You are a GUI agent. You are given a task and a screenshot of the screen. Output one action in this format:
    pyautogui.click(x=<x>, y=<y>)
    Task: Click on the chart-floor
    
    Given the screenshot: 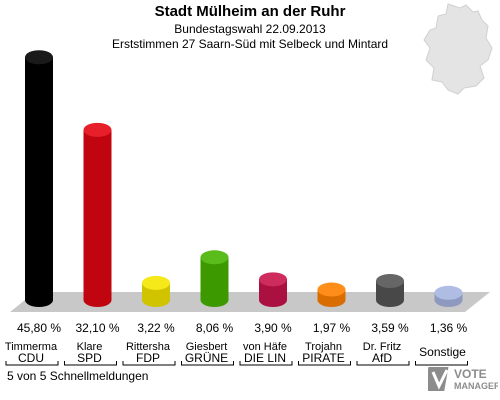 What is the action you would take?
    pyautogui.click(x=250, y=302)
    